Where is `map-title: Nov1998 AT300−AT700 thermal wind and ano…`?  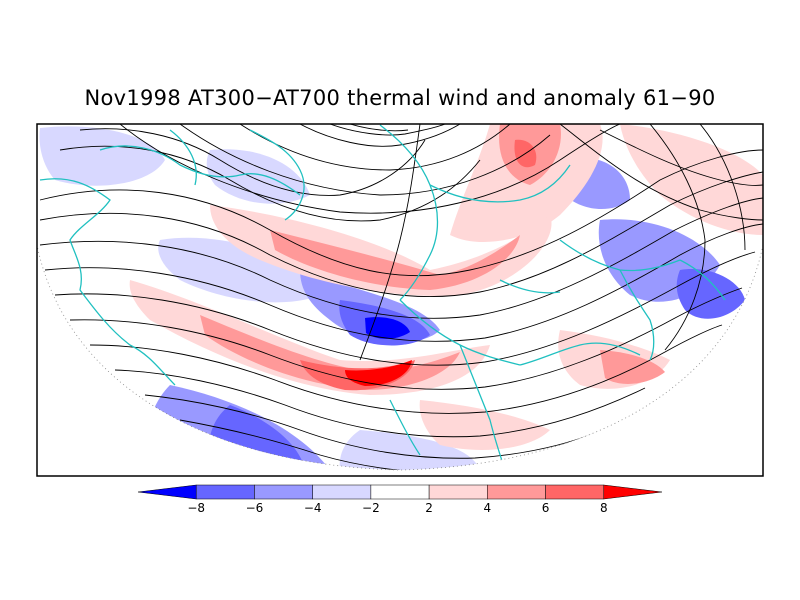 map-title: Nov1998 AT300−AT700 thermal wind and ano… is located at coordinates (400, 98).